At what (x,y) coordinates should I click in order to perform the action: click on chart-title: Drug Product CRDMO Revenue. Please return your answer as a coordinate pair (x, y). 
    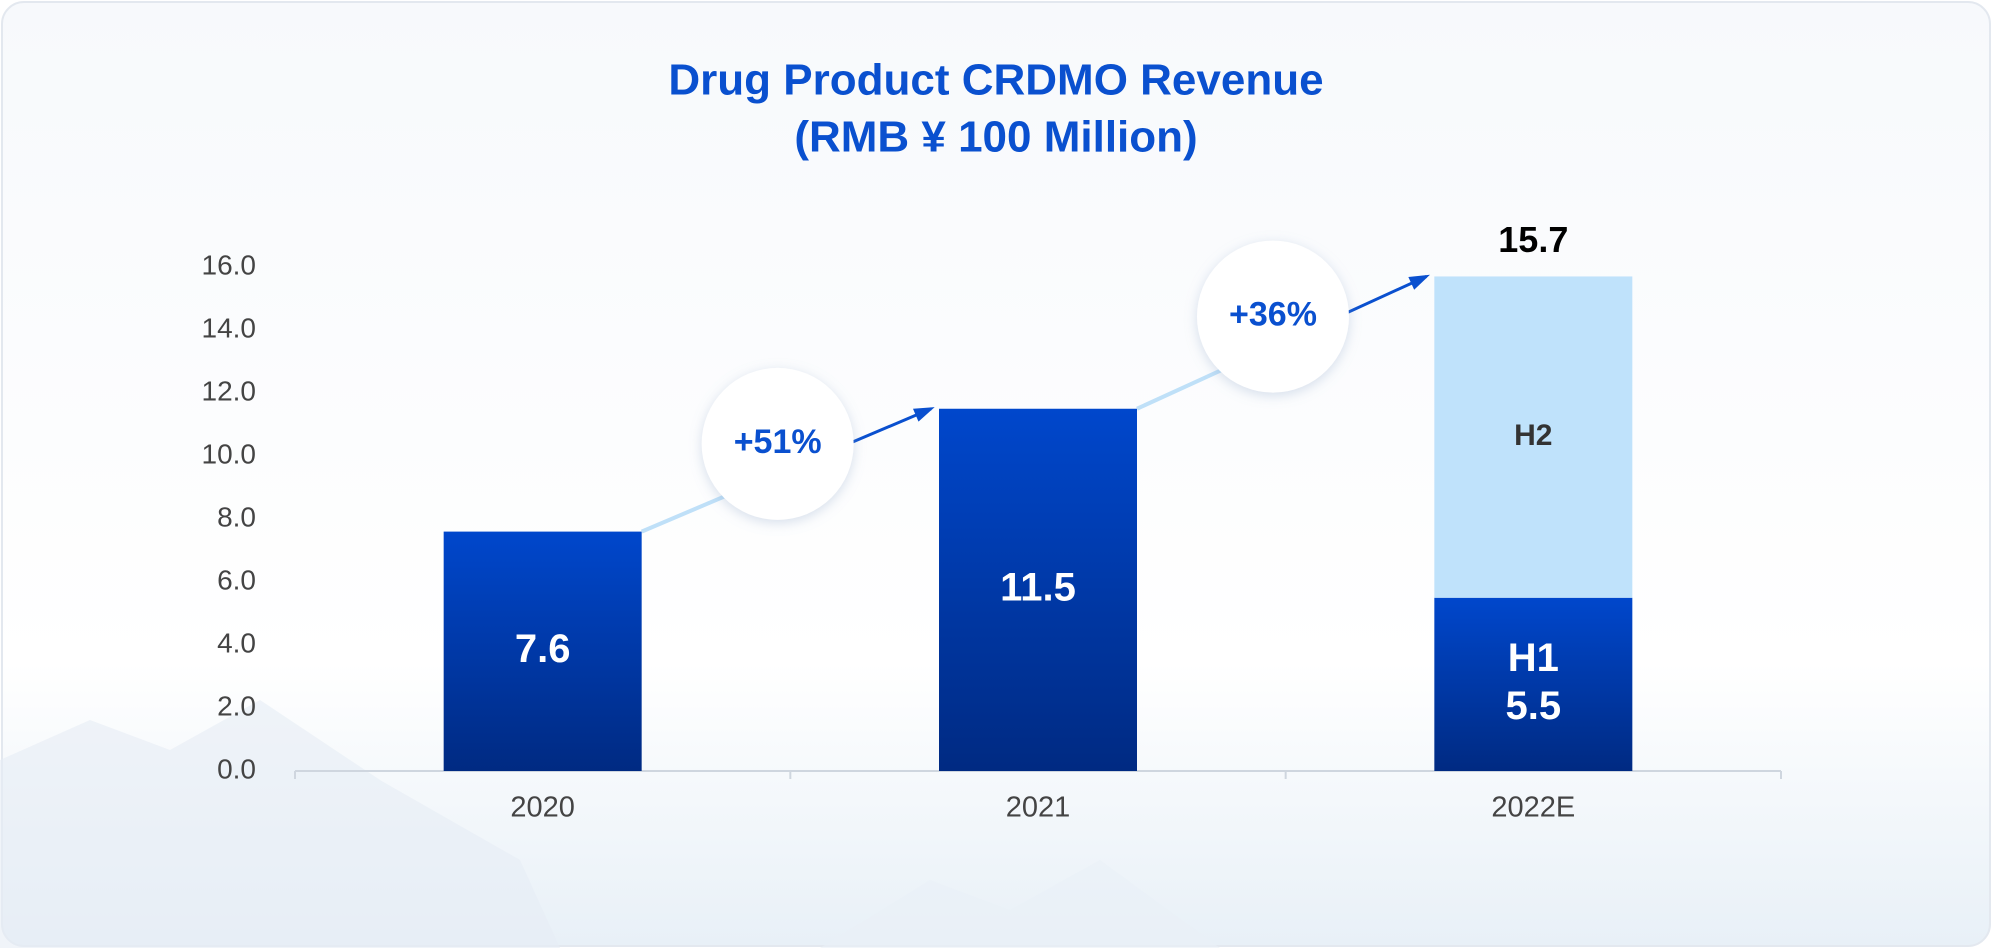
    Looking at the image, I should click on (995, 80).